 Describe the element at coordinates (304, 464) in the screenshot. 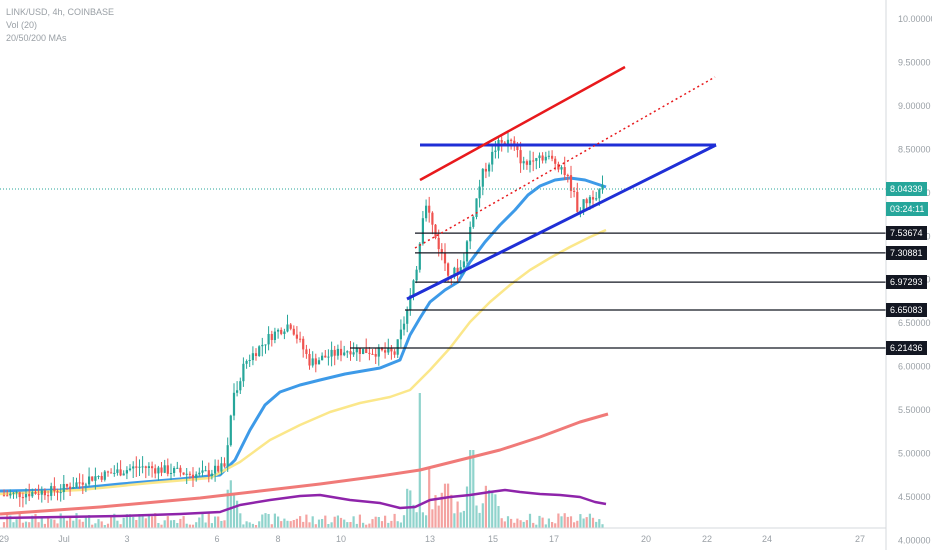

I see `ma200-line` at that location.